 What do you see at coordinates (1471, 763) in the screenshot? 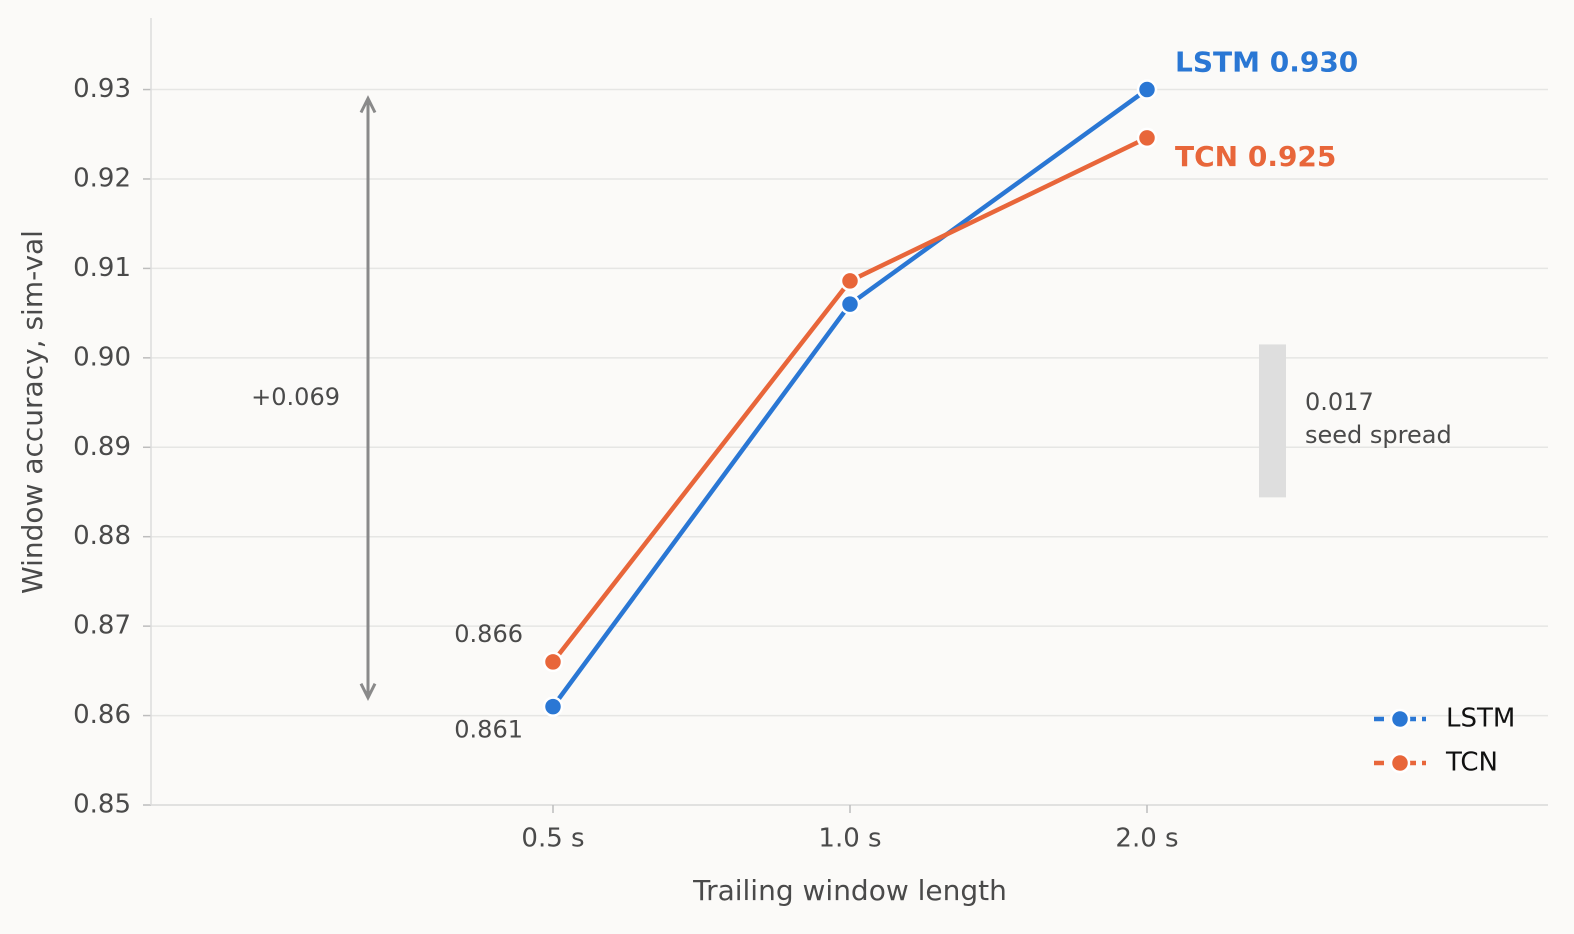
I see `legend-label: TCN` at bounding box center [1471, 763].